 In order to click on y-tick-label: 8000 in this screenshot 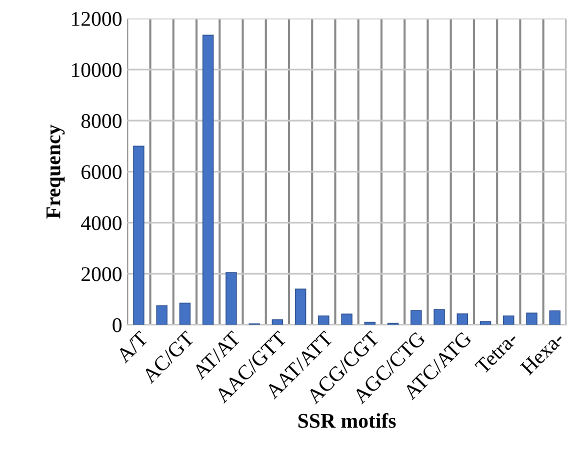, I will do `click(101, 121)`.